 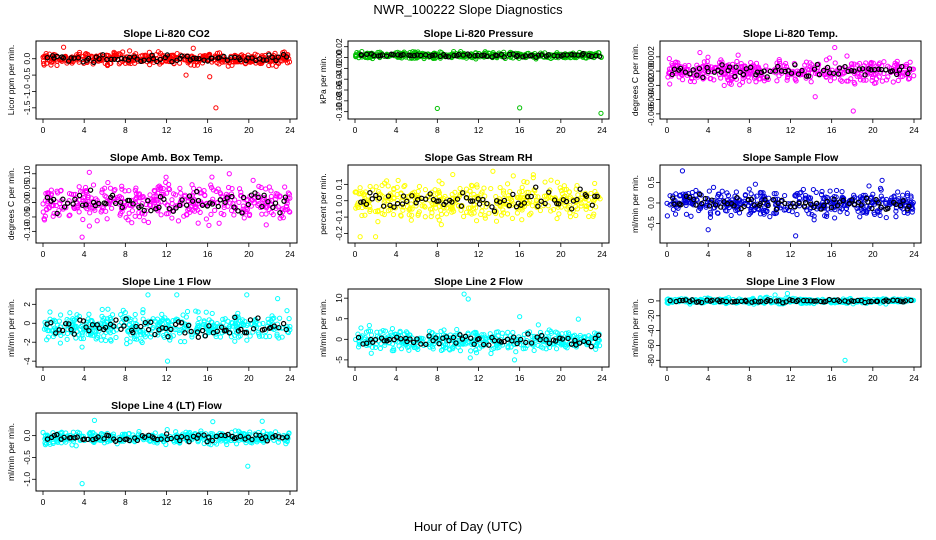 I want to click on y-tick-label: -0.1, so click(x=339, y=216).